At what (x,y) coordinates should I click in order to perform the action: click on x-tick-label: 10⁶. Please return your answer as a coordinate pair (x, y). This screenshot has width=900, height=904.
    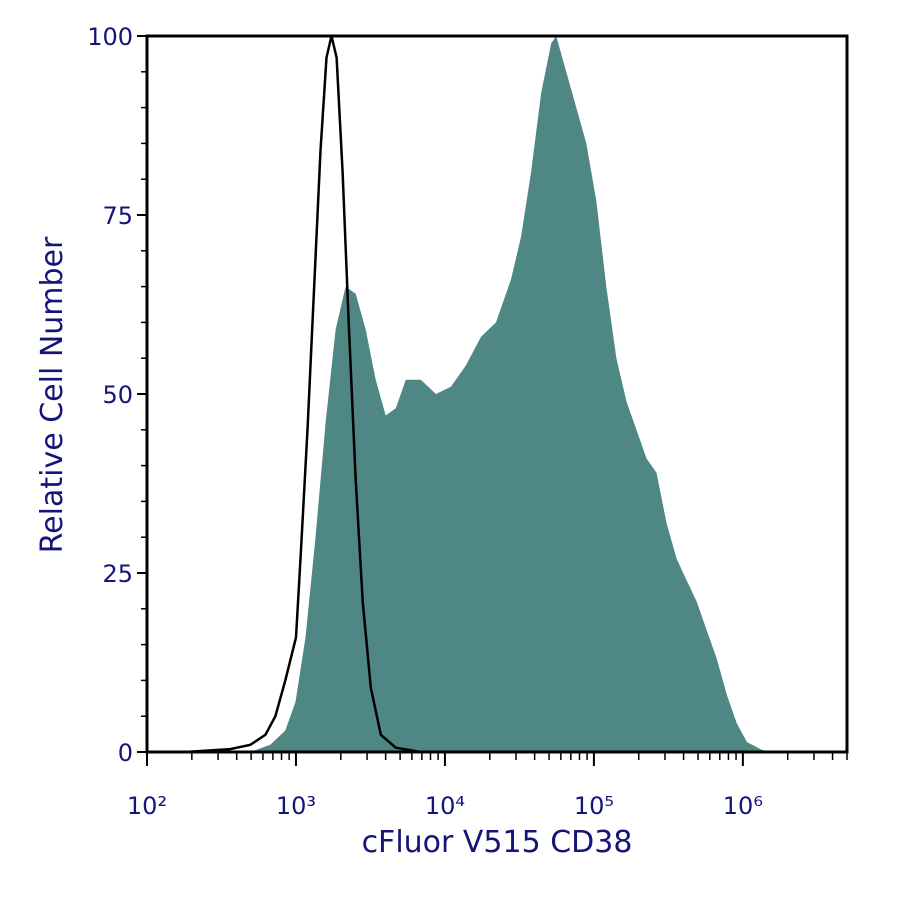
    Looking at the image, I should click on (743, 806).